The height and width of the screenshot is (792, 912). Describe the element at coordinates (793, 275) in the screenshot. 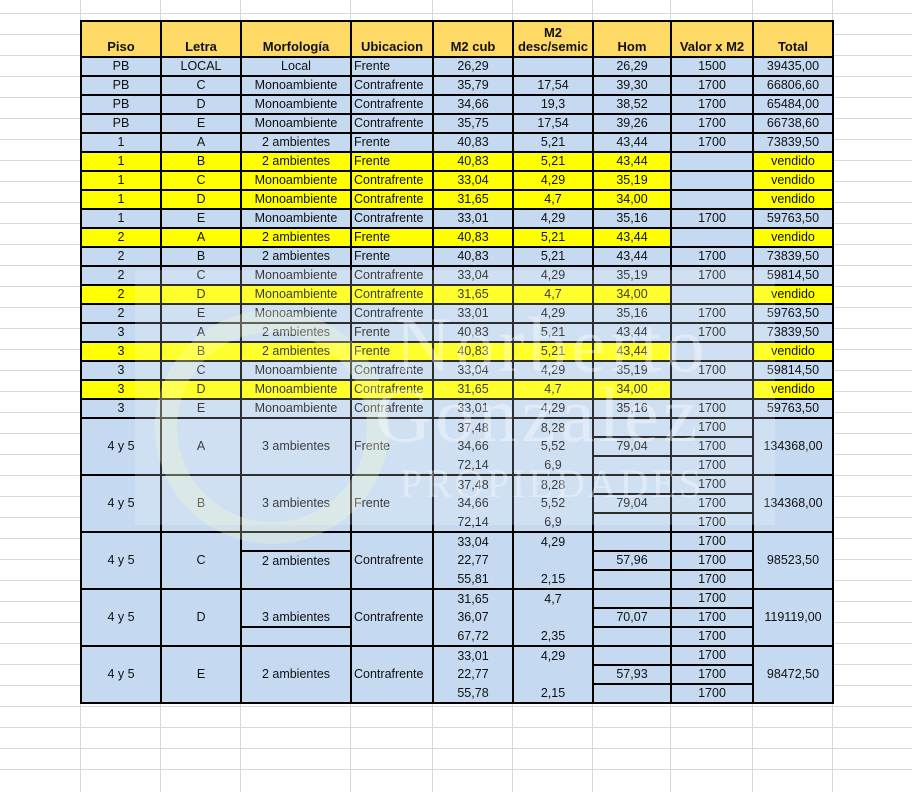

I see `cell-total: 59814,50` at that location.